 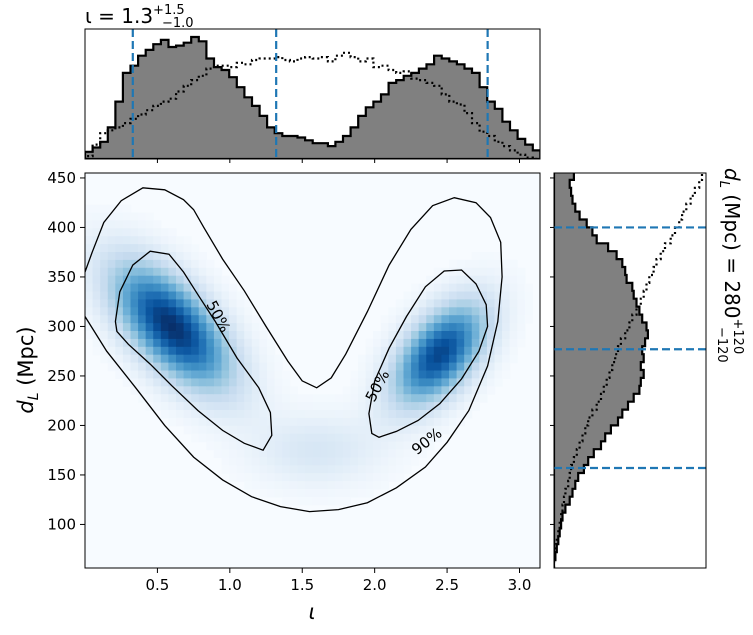 I want to click on x-axis: 0.5 1.0 1.5 2.0 2.5 3.0, so click(x=338, y=581).